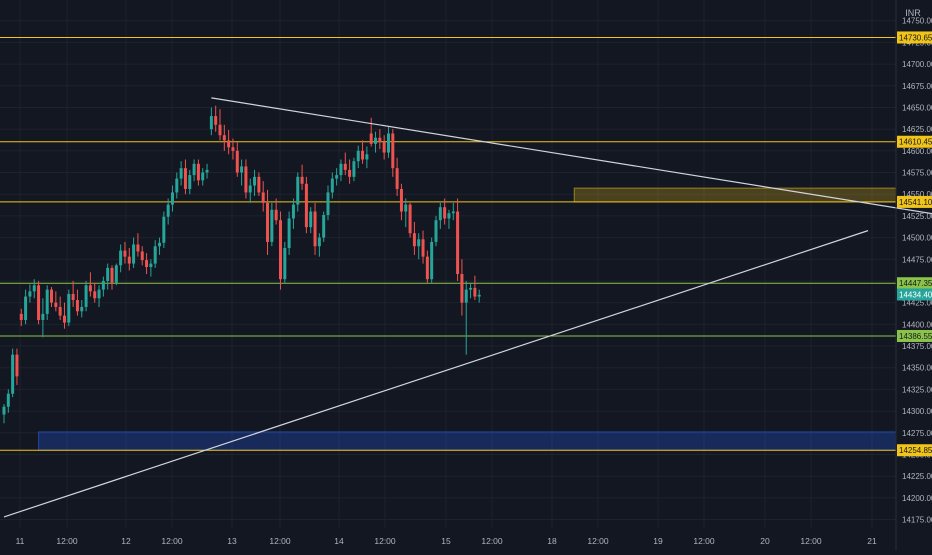 Image resolution: width=932 pixels, height=555 pixels. I want to click on y-tick-label: 14350.00, so click(917, 368).